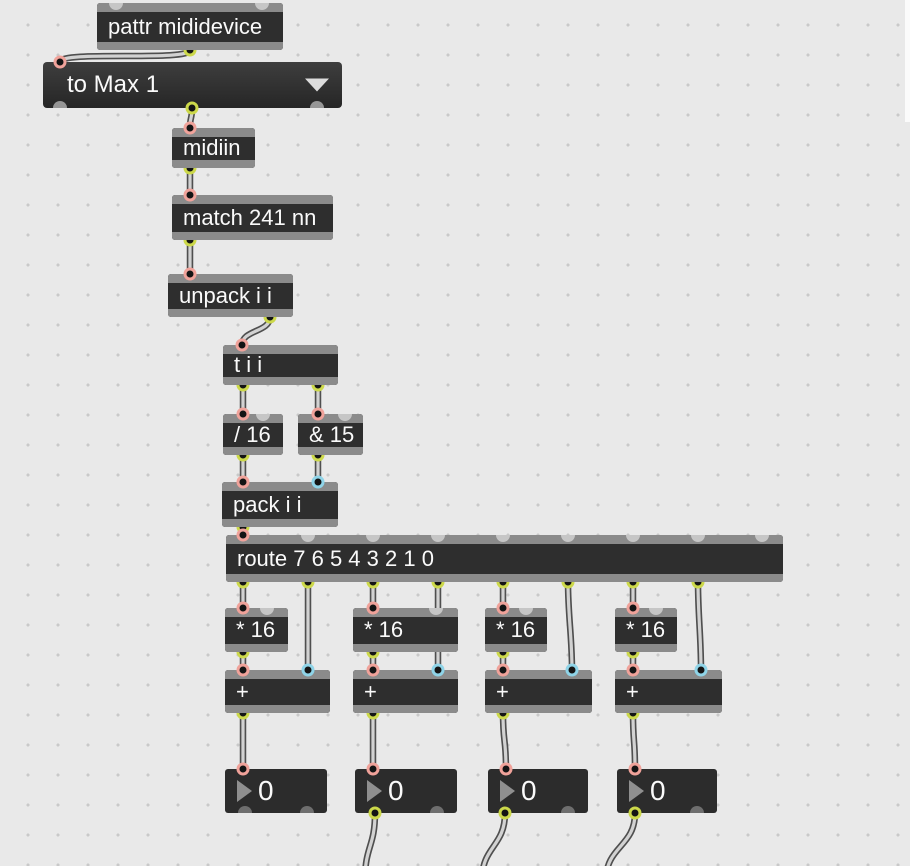 The height and width of the screenshot is (866, 910). What do you see at coordinates (190, 30) in the screenshot?
I see `object-box-pattr: pattr mididevice` at bounding box center [190, 30].